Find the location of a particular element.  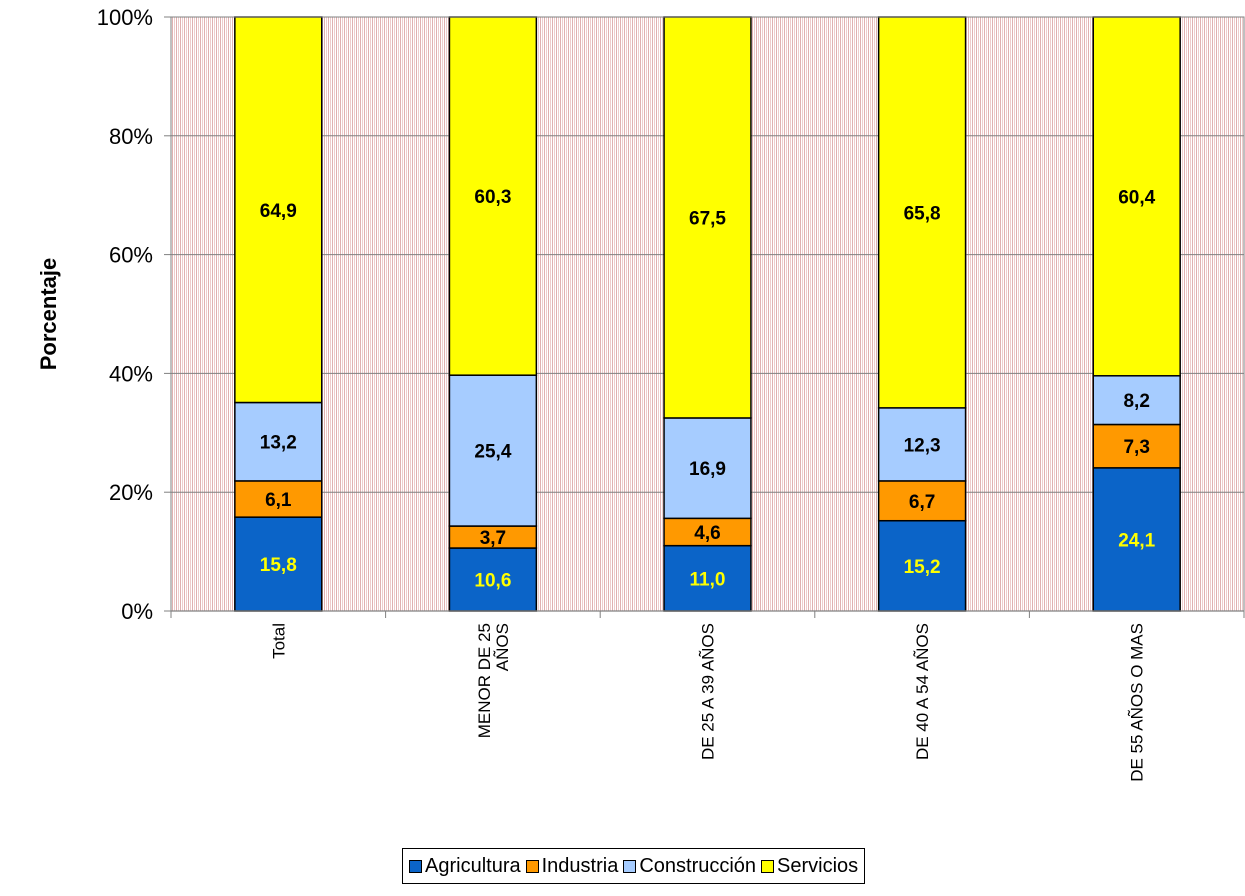

data-label: 67,5 is located at coordinates (707, 218).